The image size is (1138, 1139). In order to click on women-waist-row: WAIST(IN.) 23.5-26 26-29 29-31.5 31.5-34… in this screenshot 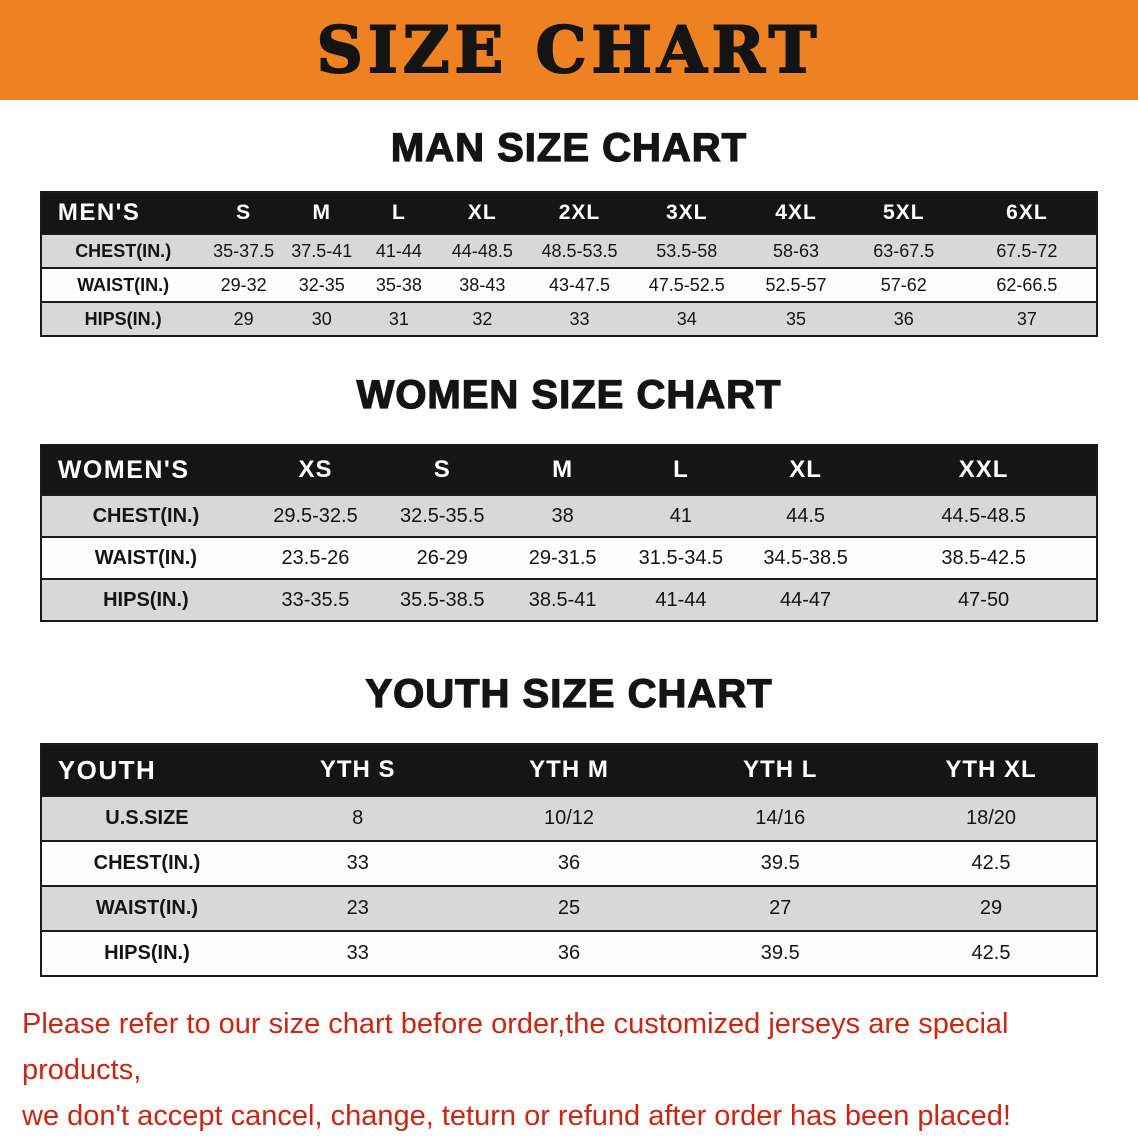, I will do `click(569, 557)`.